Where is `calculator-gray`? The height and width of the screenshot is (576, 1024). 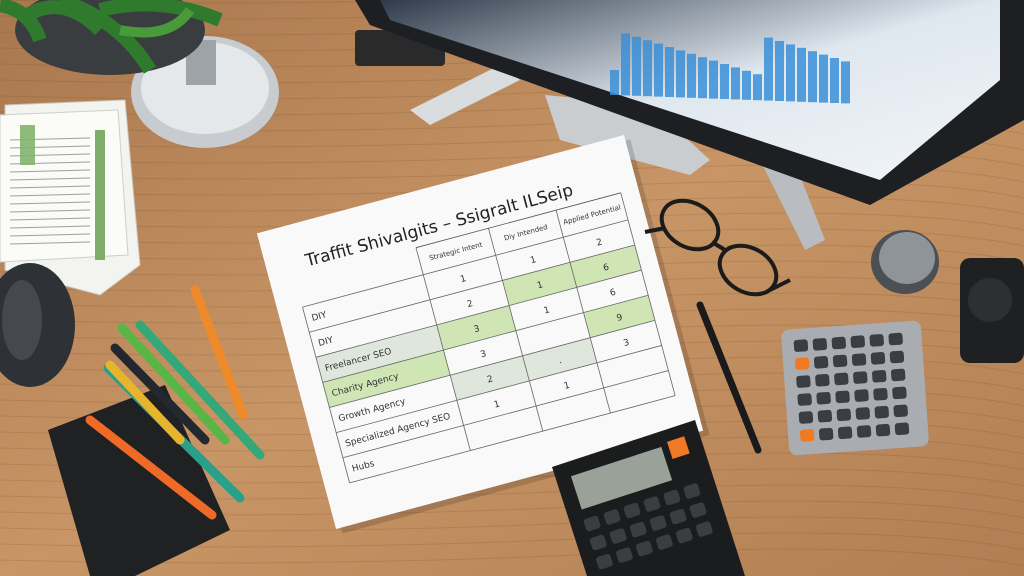
calculator-gray is located at coordinates (855, 388).